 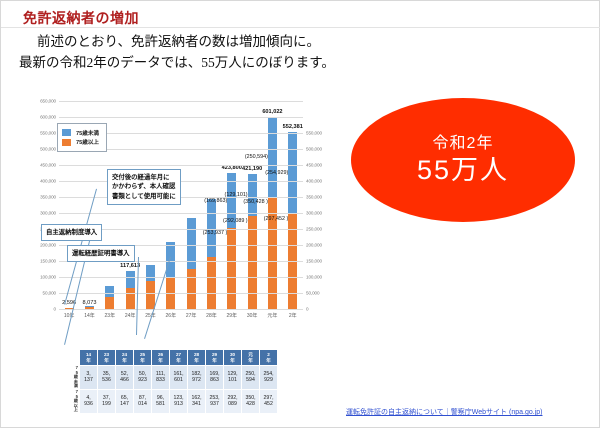 I want to click on y-axis-tick-right: 300,000, so click(x=314, y=213).